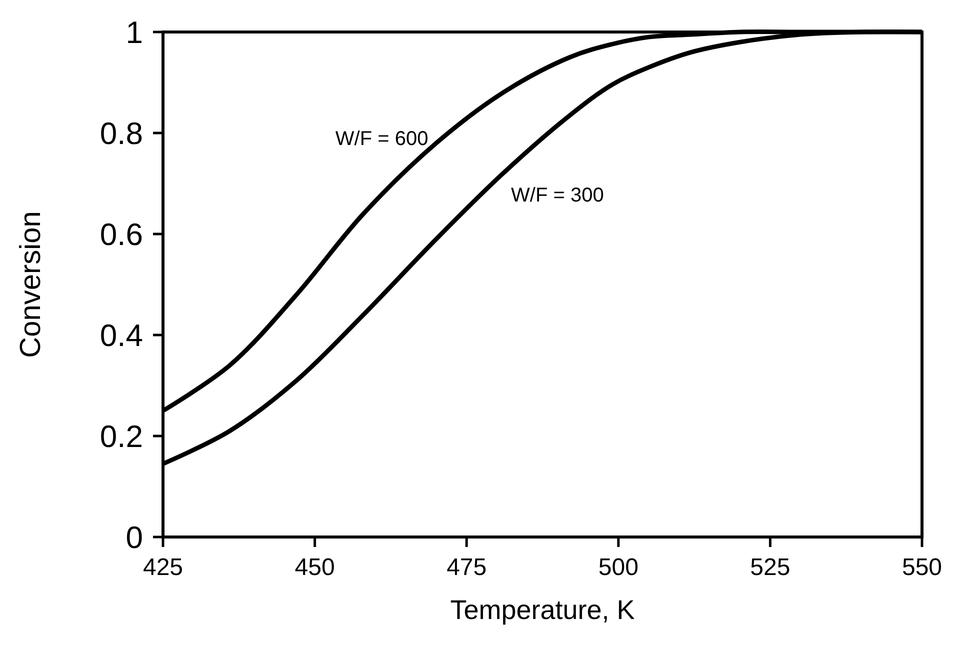  I want to click on y-axis-title: Conversion, so click(31, 284).